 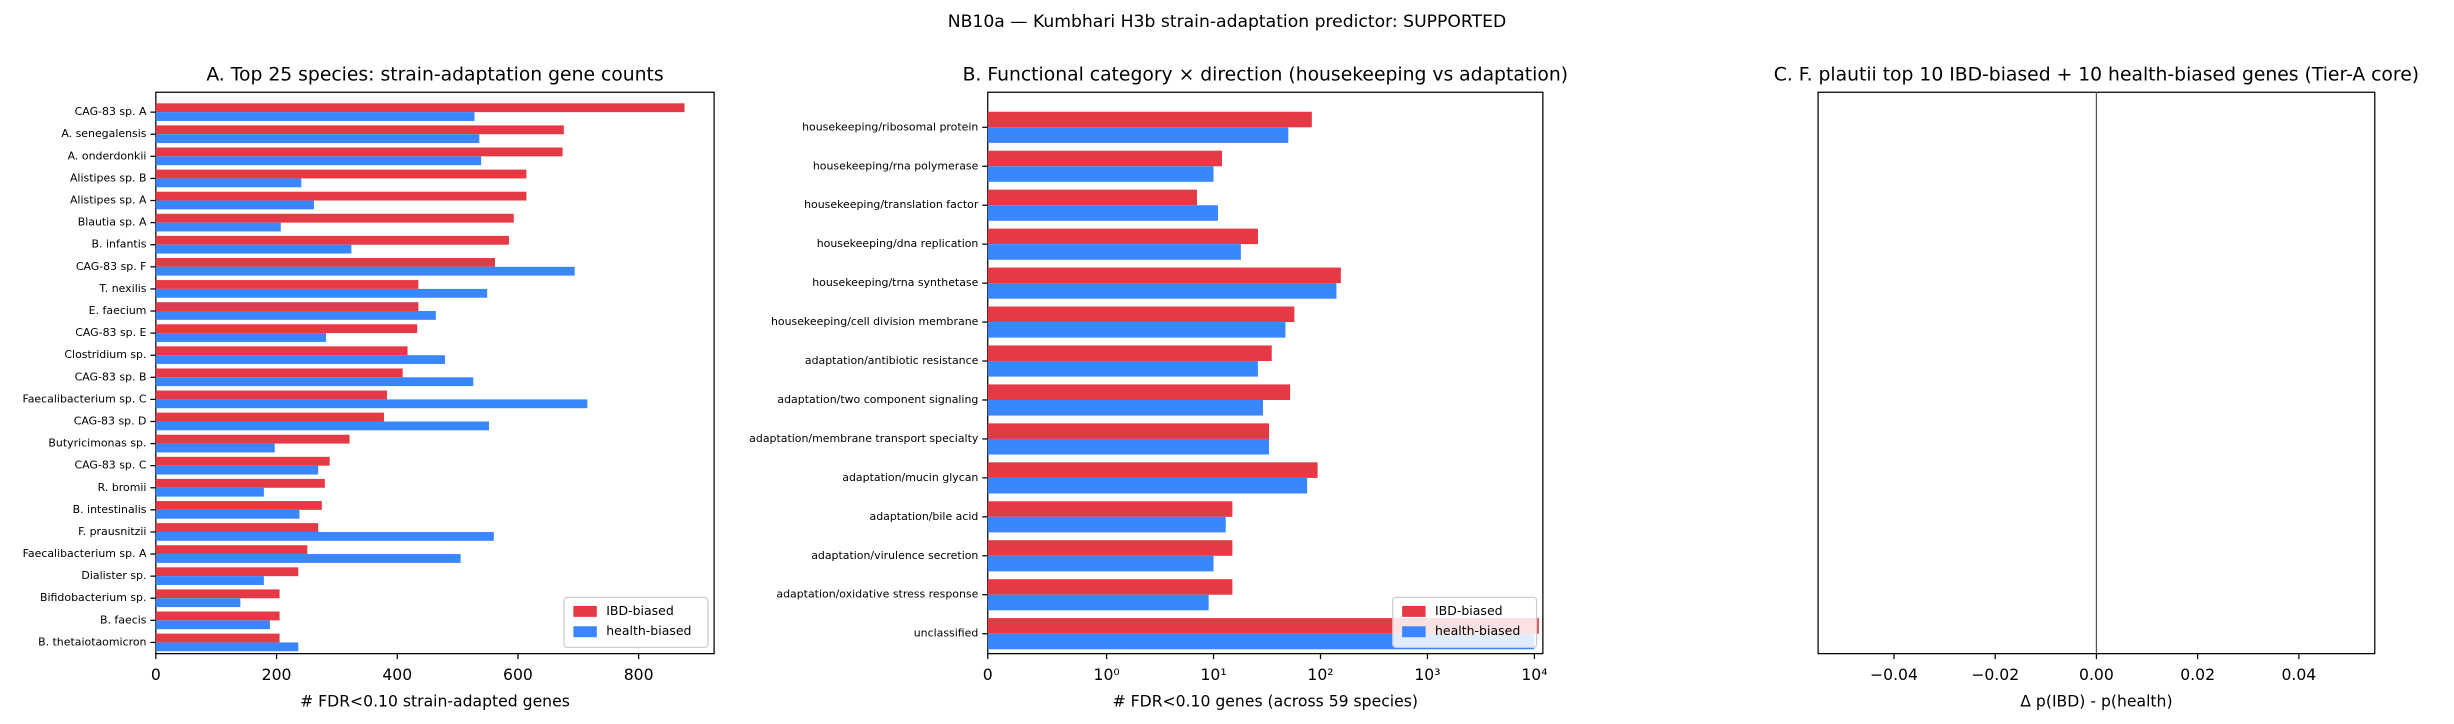 I want to click on x-tick-label: 10², so click(x=1320, y=674).